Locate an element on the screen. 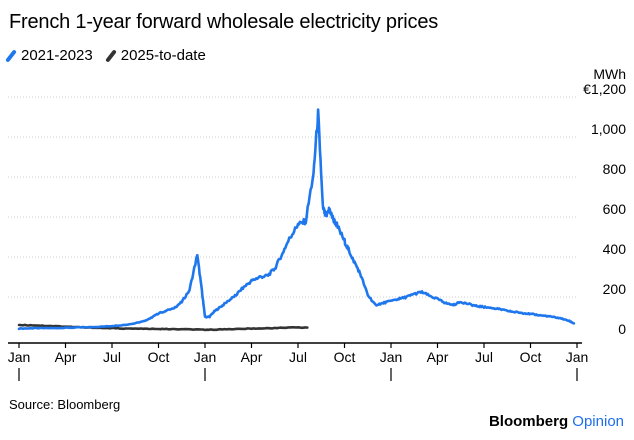 This screenshot has height=440, width=634. brand-logo: Bloomberg Opinion is located at coordinates (556, 421).